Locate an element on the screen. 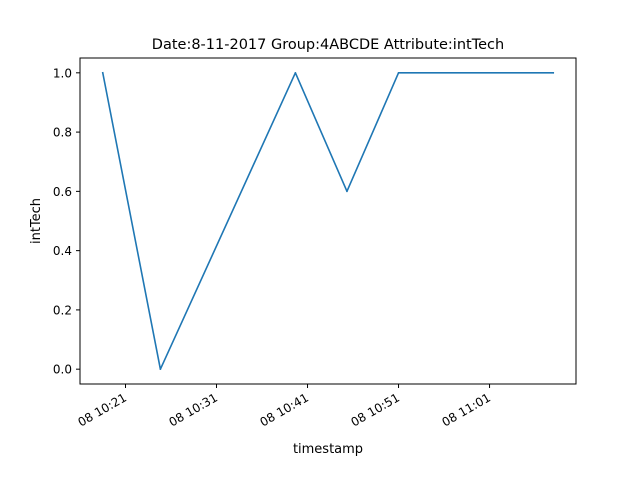  y-tick-label: 0.4 is located at coordinates (62, 251).